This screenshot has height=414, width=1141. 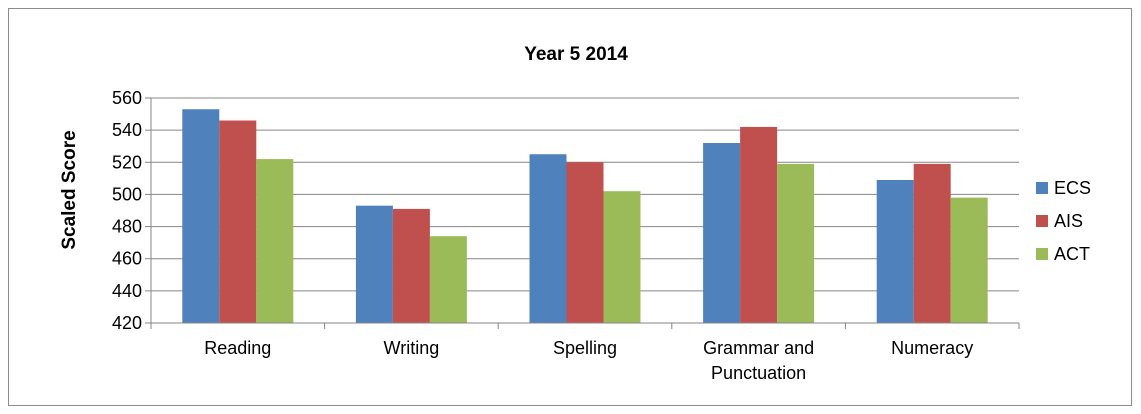 What do you see at coordinates (69, 189) in the screenshot?
I see `y-axis-title: Scaled Score` at bounding box center [69, 189].